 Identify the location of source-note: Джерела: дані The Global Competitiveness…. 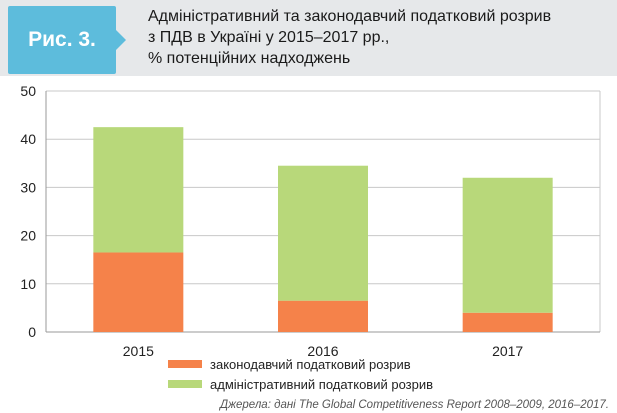
(414, 405).